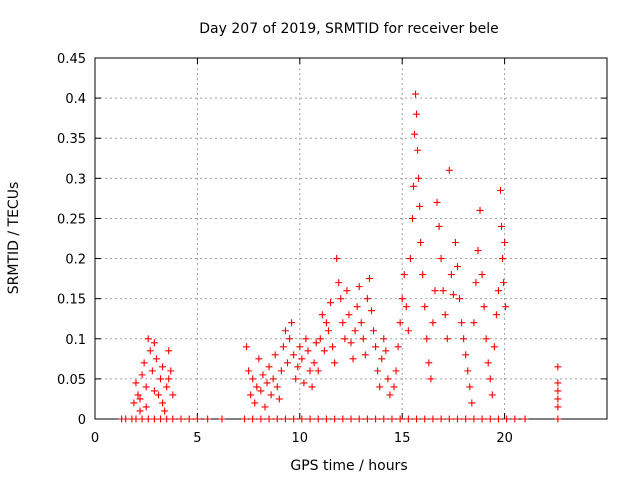  Describe the element at coordinates (71, 219) in the screenshot. I see `y-tick-label: 0.25` at that location.